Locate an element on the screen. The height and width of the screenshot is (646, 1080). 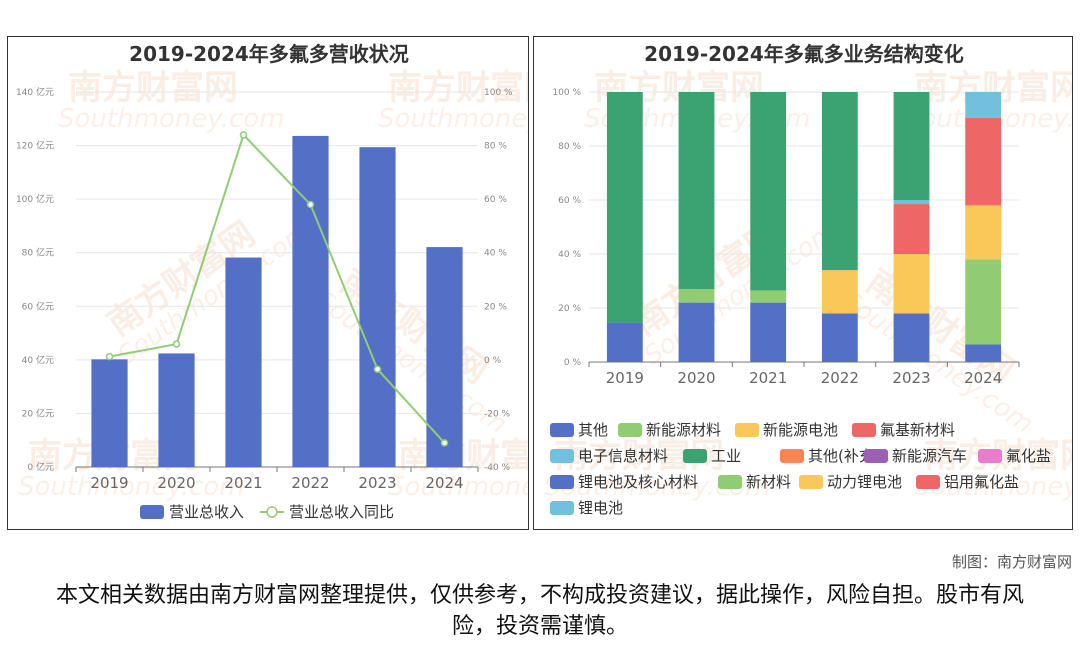
y-tick-label: 60 % is located at coordinates (569, 201).